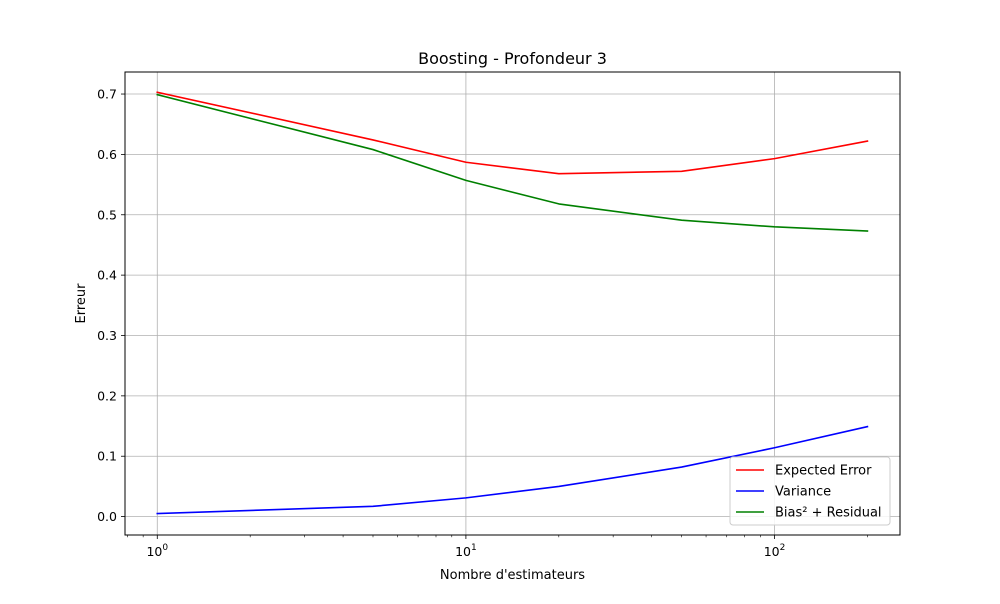  Describe the element at coordinates (775, 551) in the screenshot. I see `x-tick-label: 10²` at that location.